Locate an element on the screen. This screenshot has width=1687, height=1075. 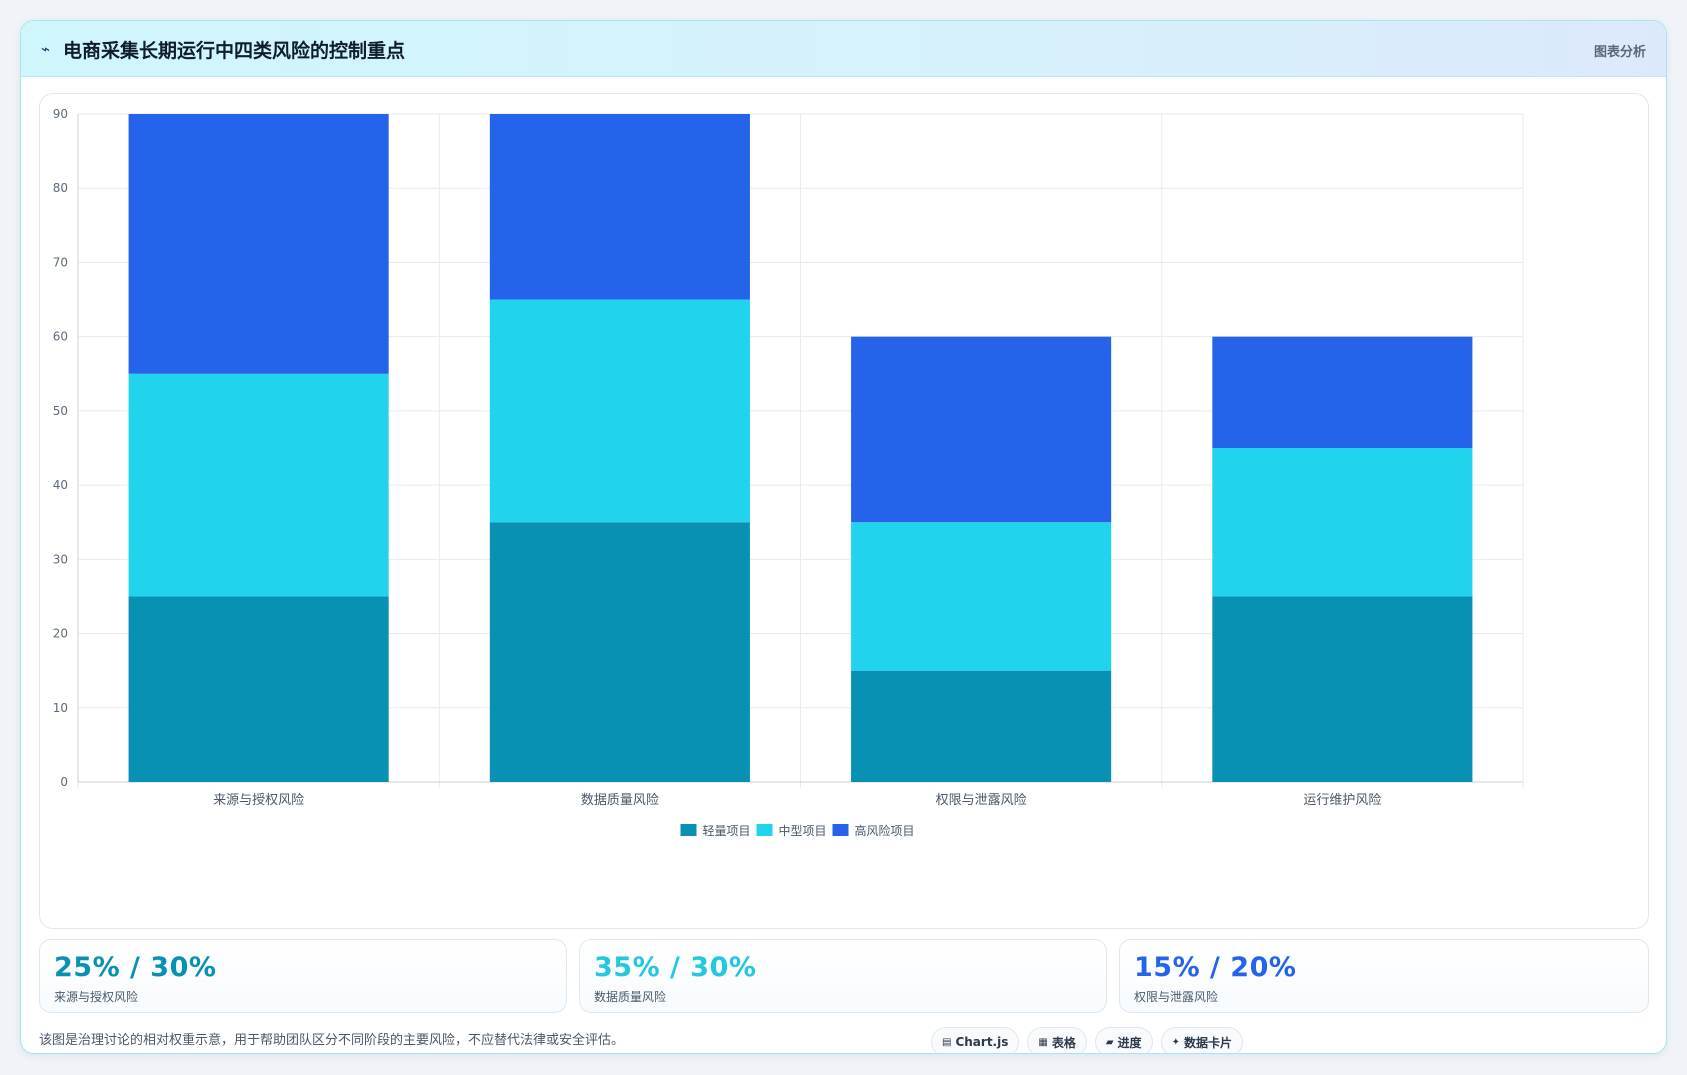
sparkle-icon: ✦ is located at coordinates (1175, 1042).